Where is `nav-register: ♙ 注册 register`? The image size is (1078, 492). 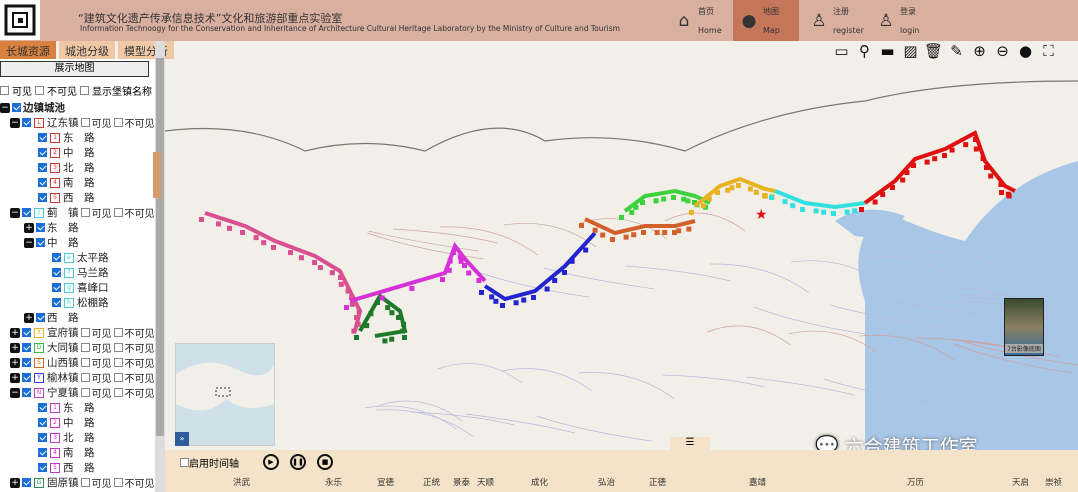 nav-register: ♙ 注册 register is located at coordinates (836, 20).